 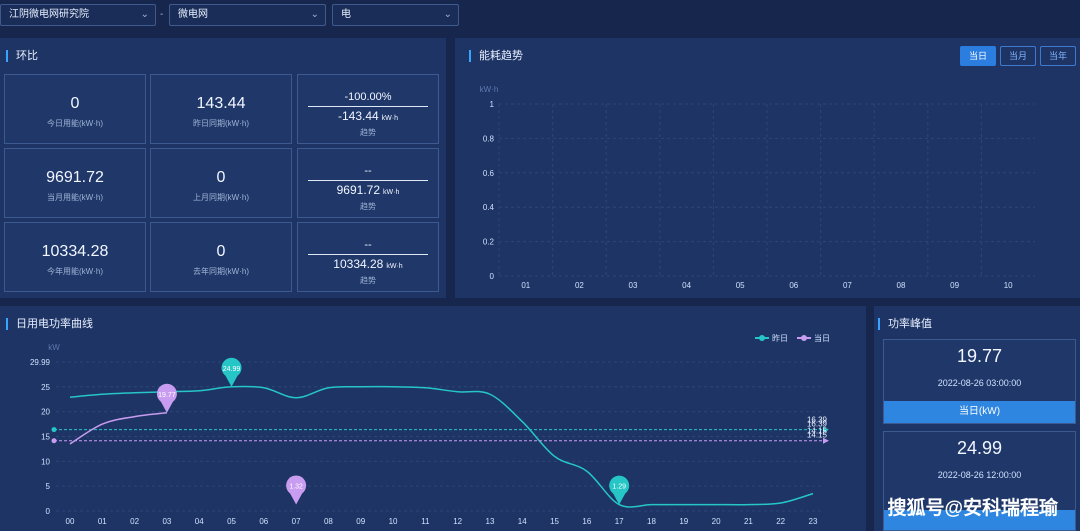 I want to click on min-pin-today: 1.32, so click(x=296, y=490).